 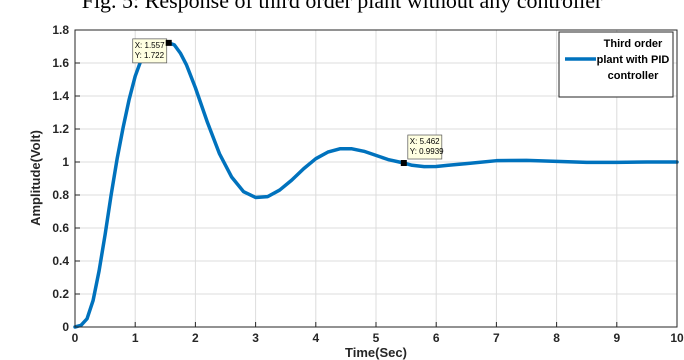 I want to click on data-tip-y-label: Y: 0.9939, so click(x=427, y=151).